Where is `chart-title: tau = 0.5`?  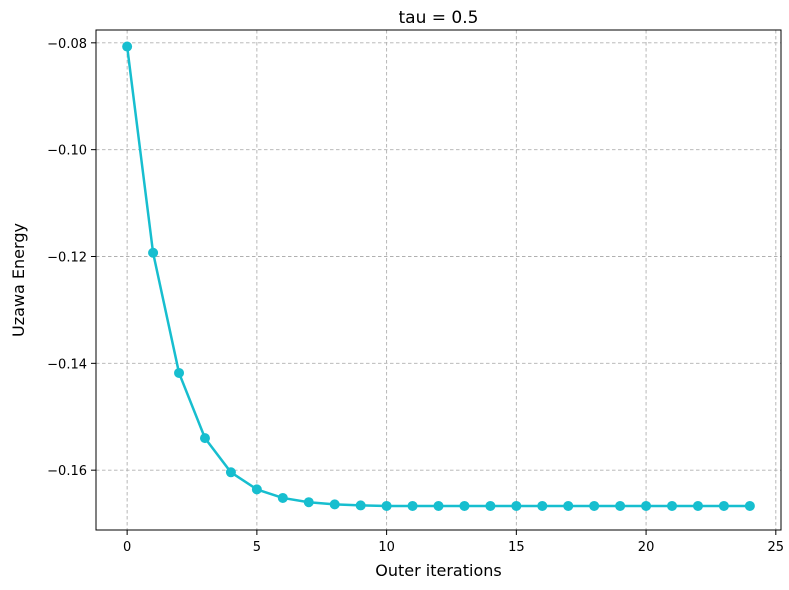
chart-title: tau = 0.5 is located at coordinates (439, 18).